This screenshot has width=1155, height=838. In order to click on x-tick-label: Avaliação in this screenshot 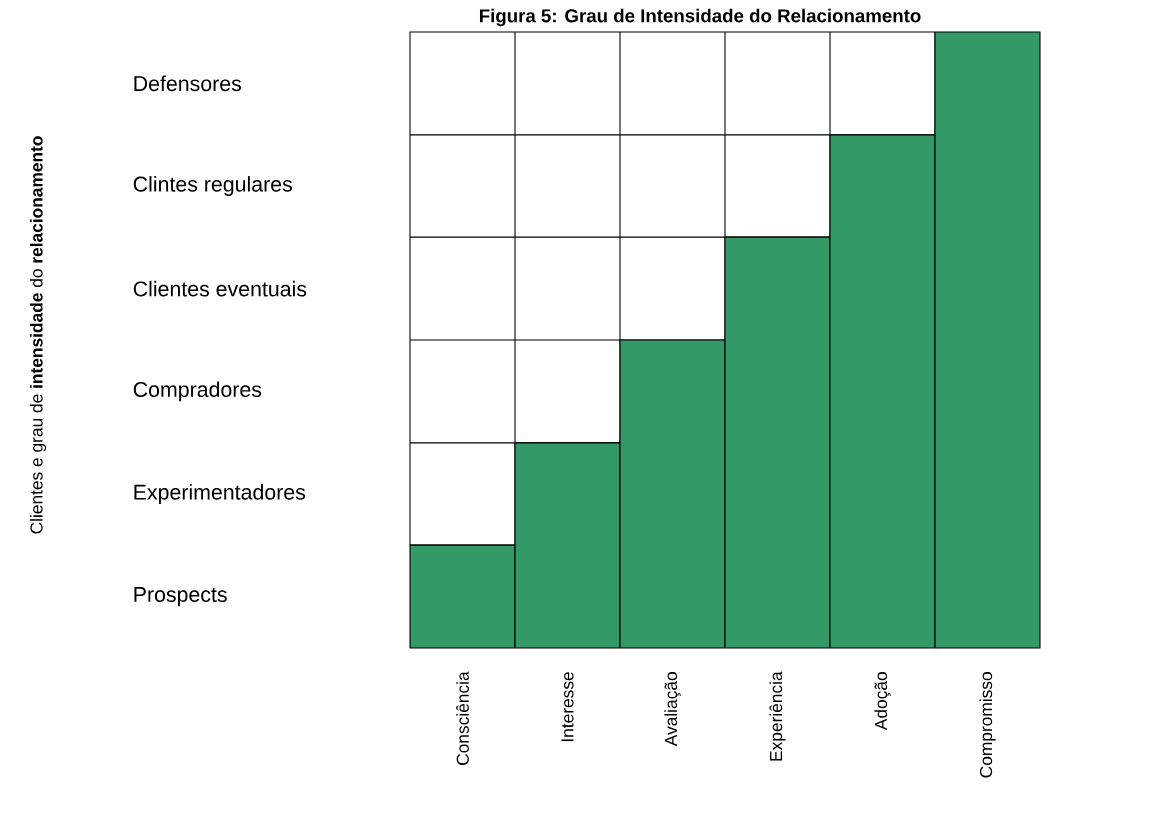, I will do `click(672, 709)`.